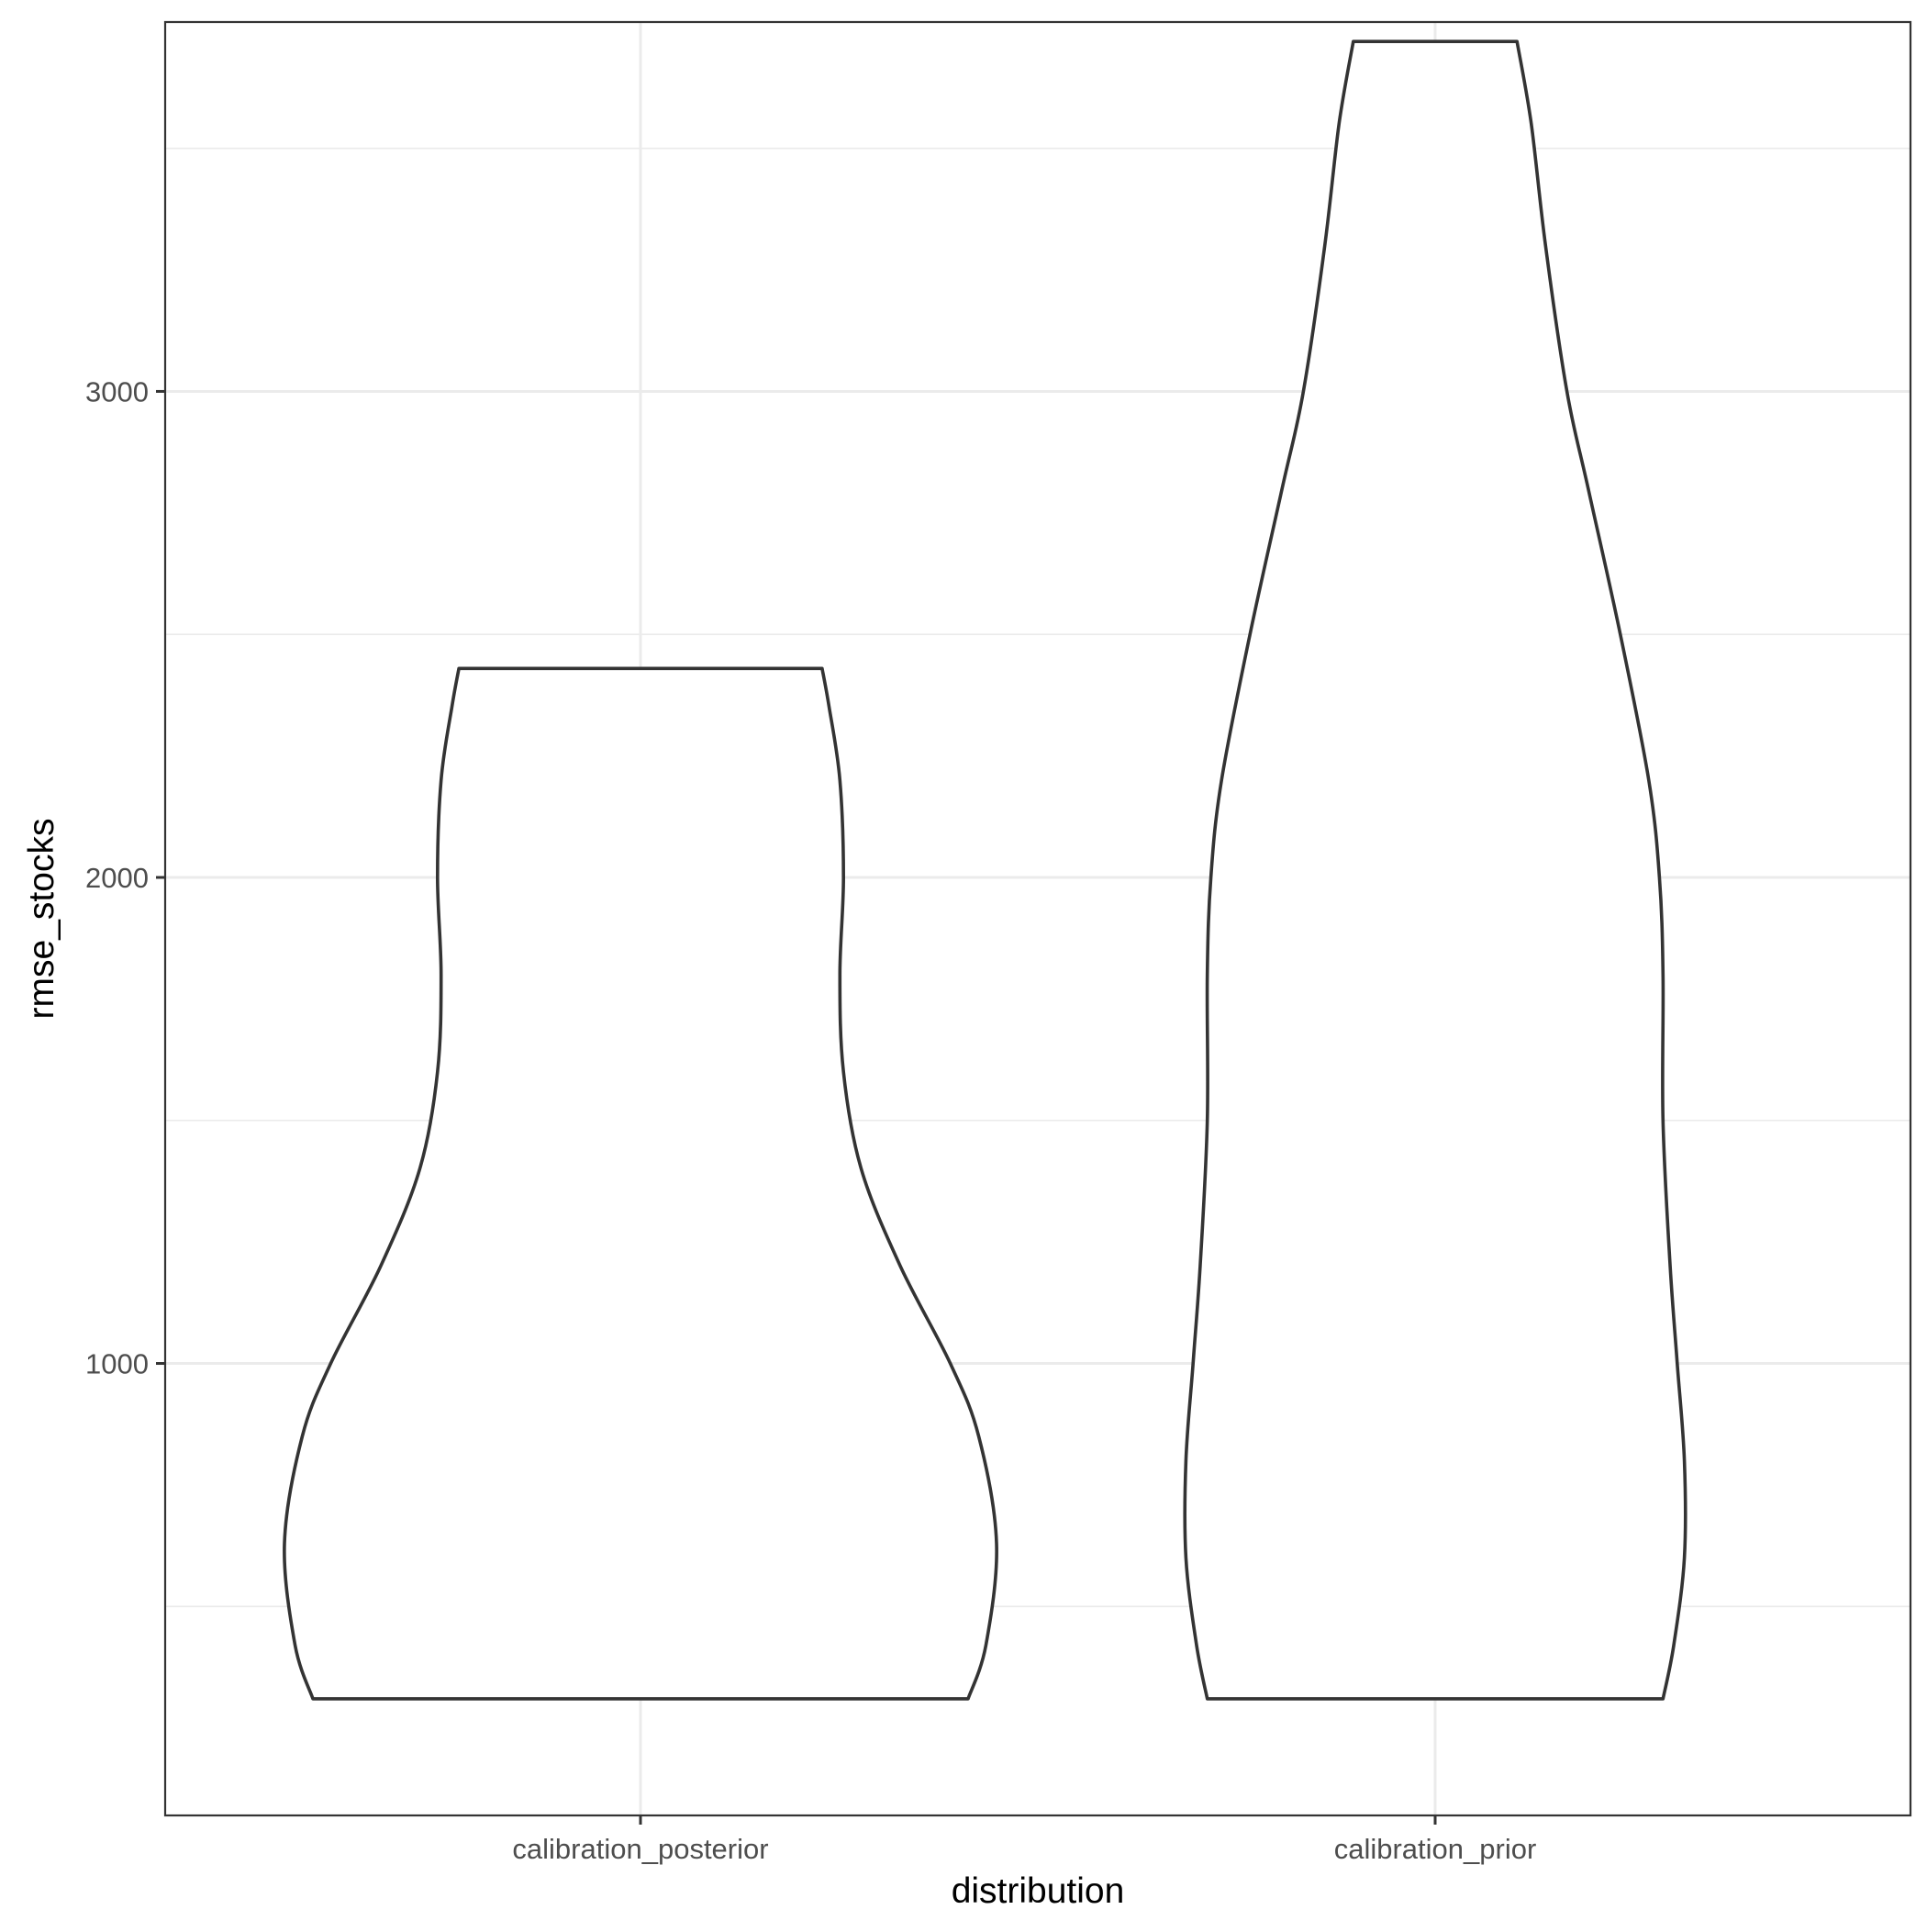  Describe the element at coordinates (1435, 1849) in the screenshot. I see `x-tick-label: calibration_prior` at that location.